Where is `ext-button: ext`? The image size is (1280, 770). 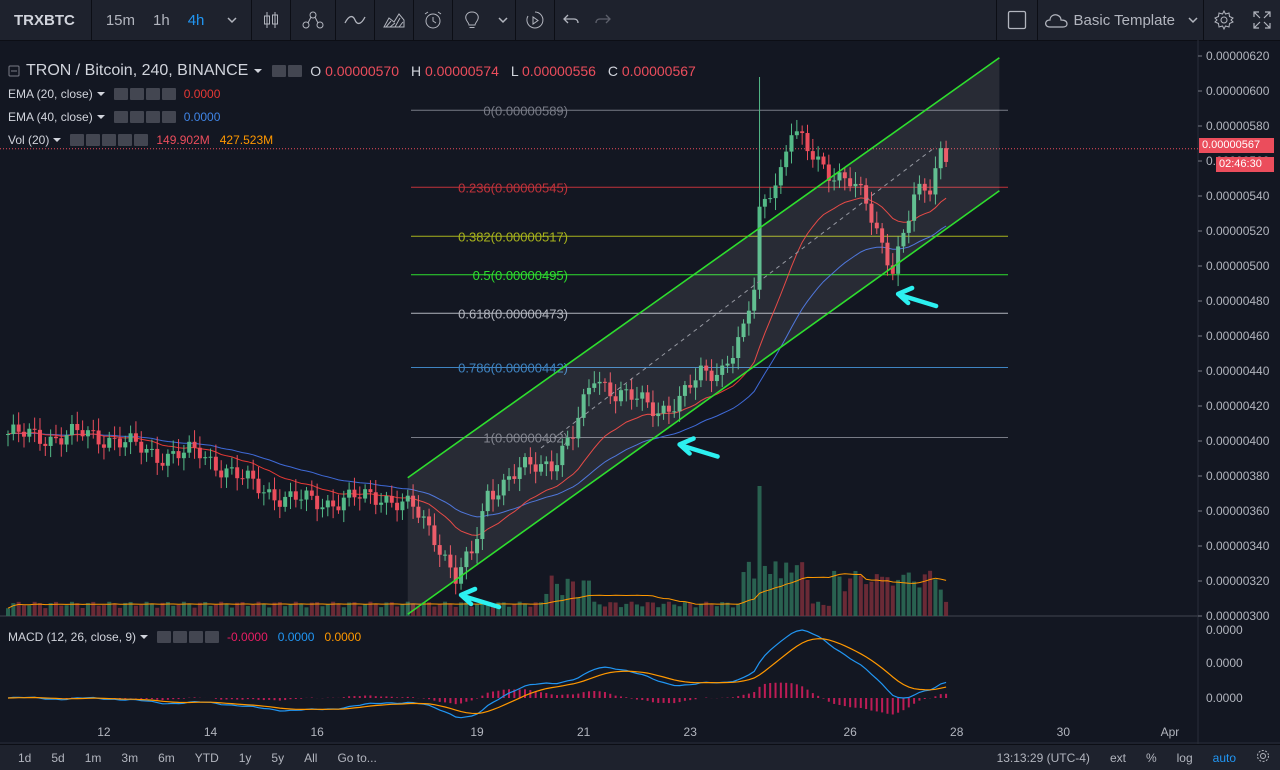
ext-button: ext is located at coordinates (1117, 757).